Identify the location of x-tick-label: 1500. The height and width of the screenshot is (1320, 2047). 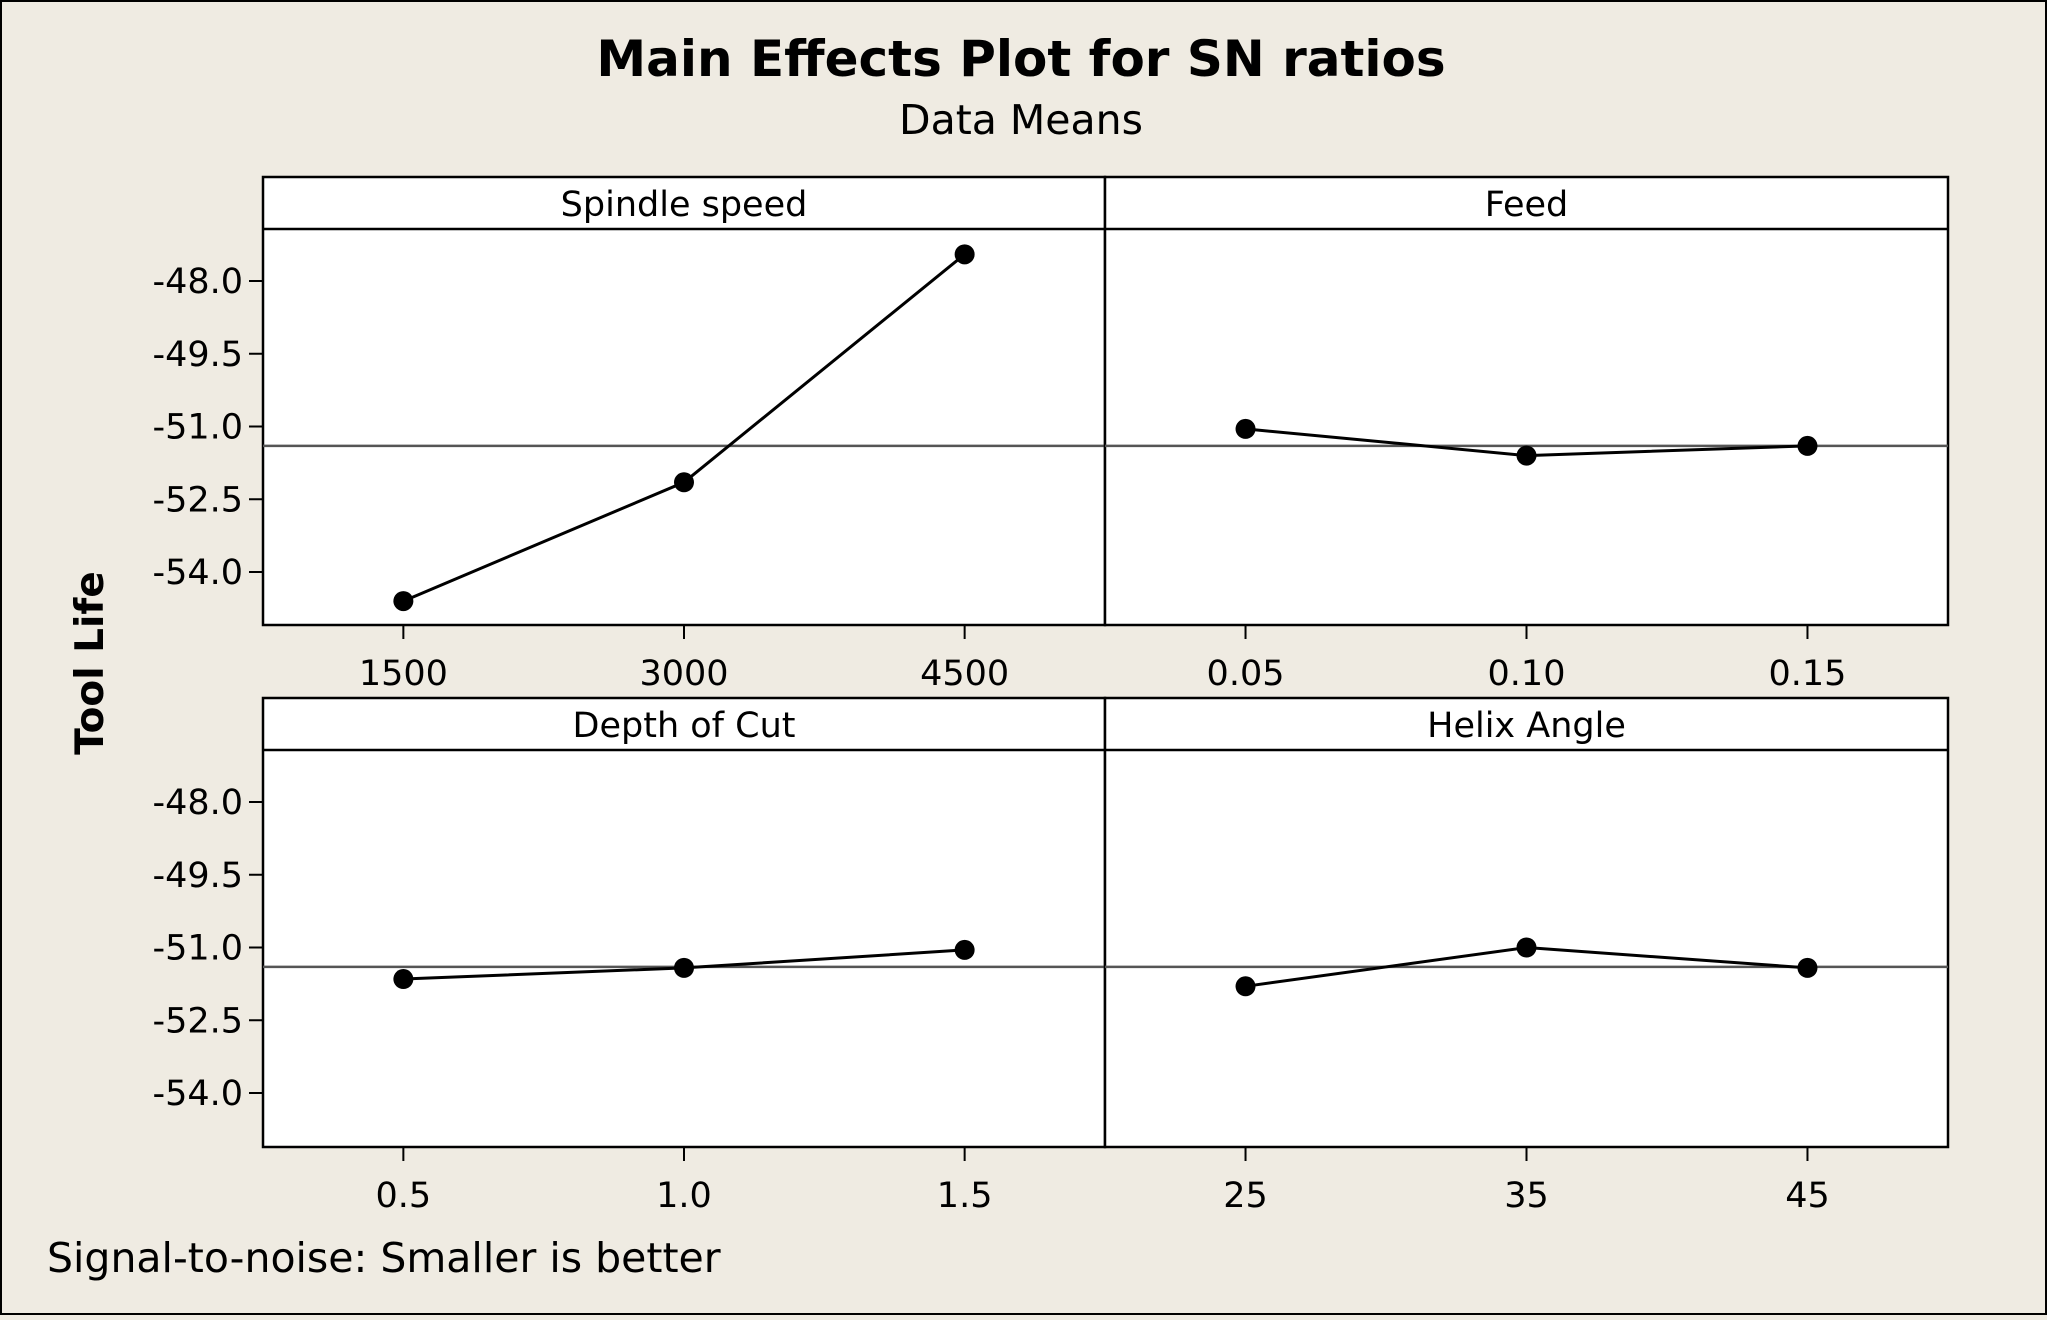
(403, 674).